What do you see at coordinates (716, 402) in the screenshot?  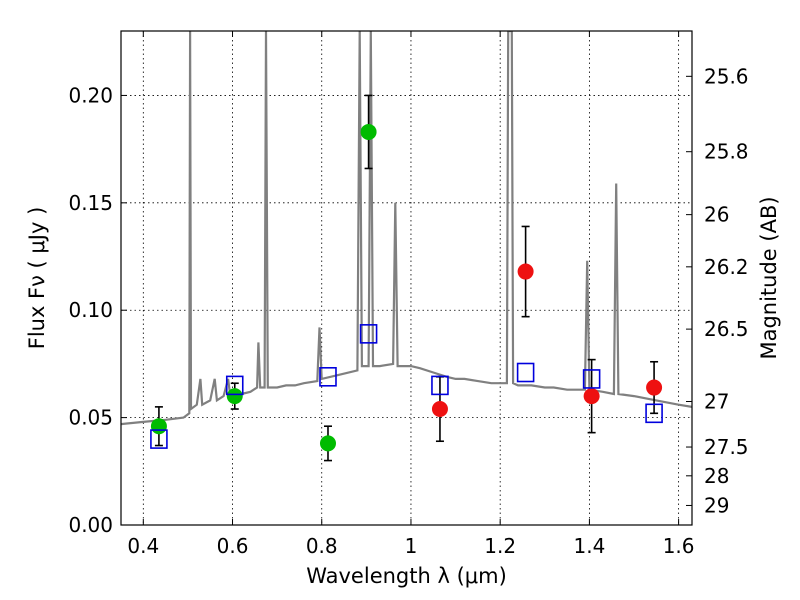 I see `mag-tick-label: 27` at bounding box center [716, 402].